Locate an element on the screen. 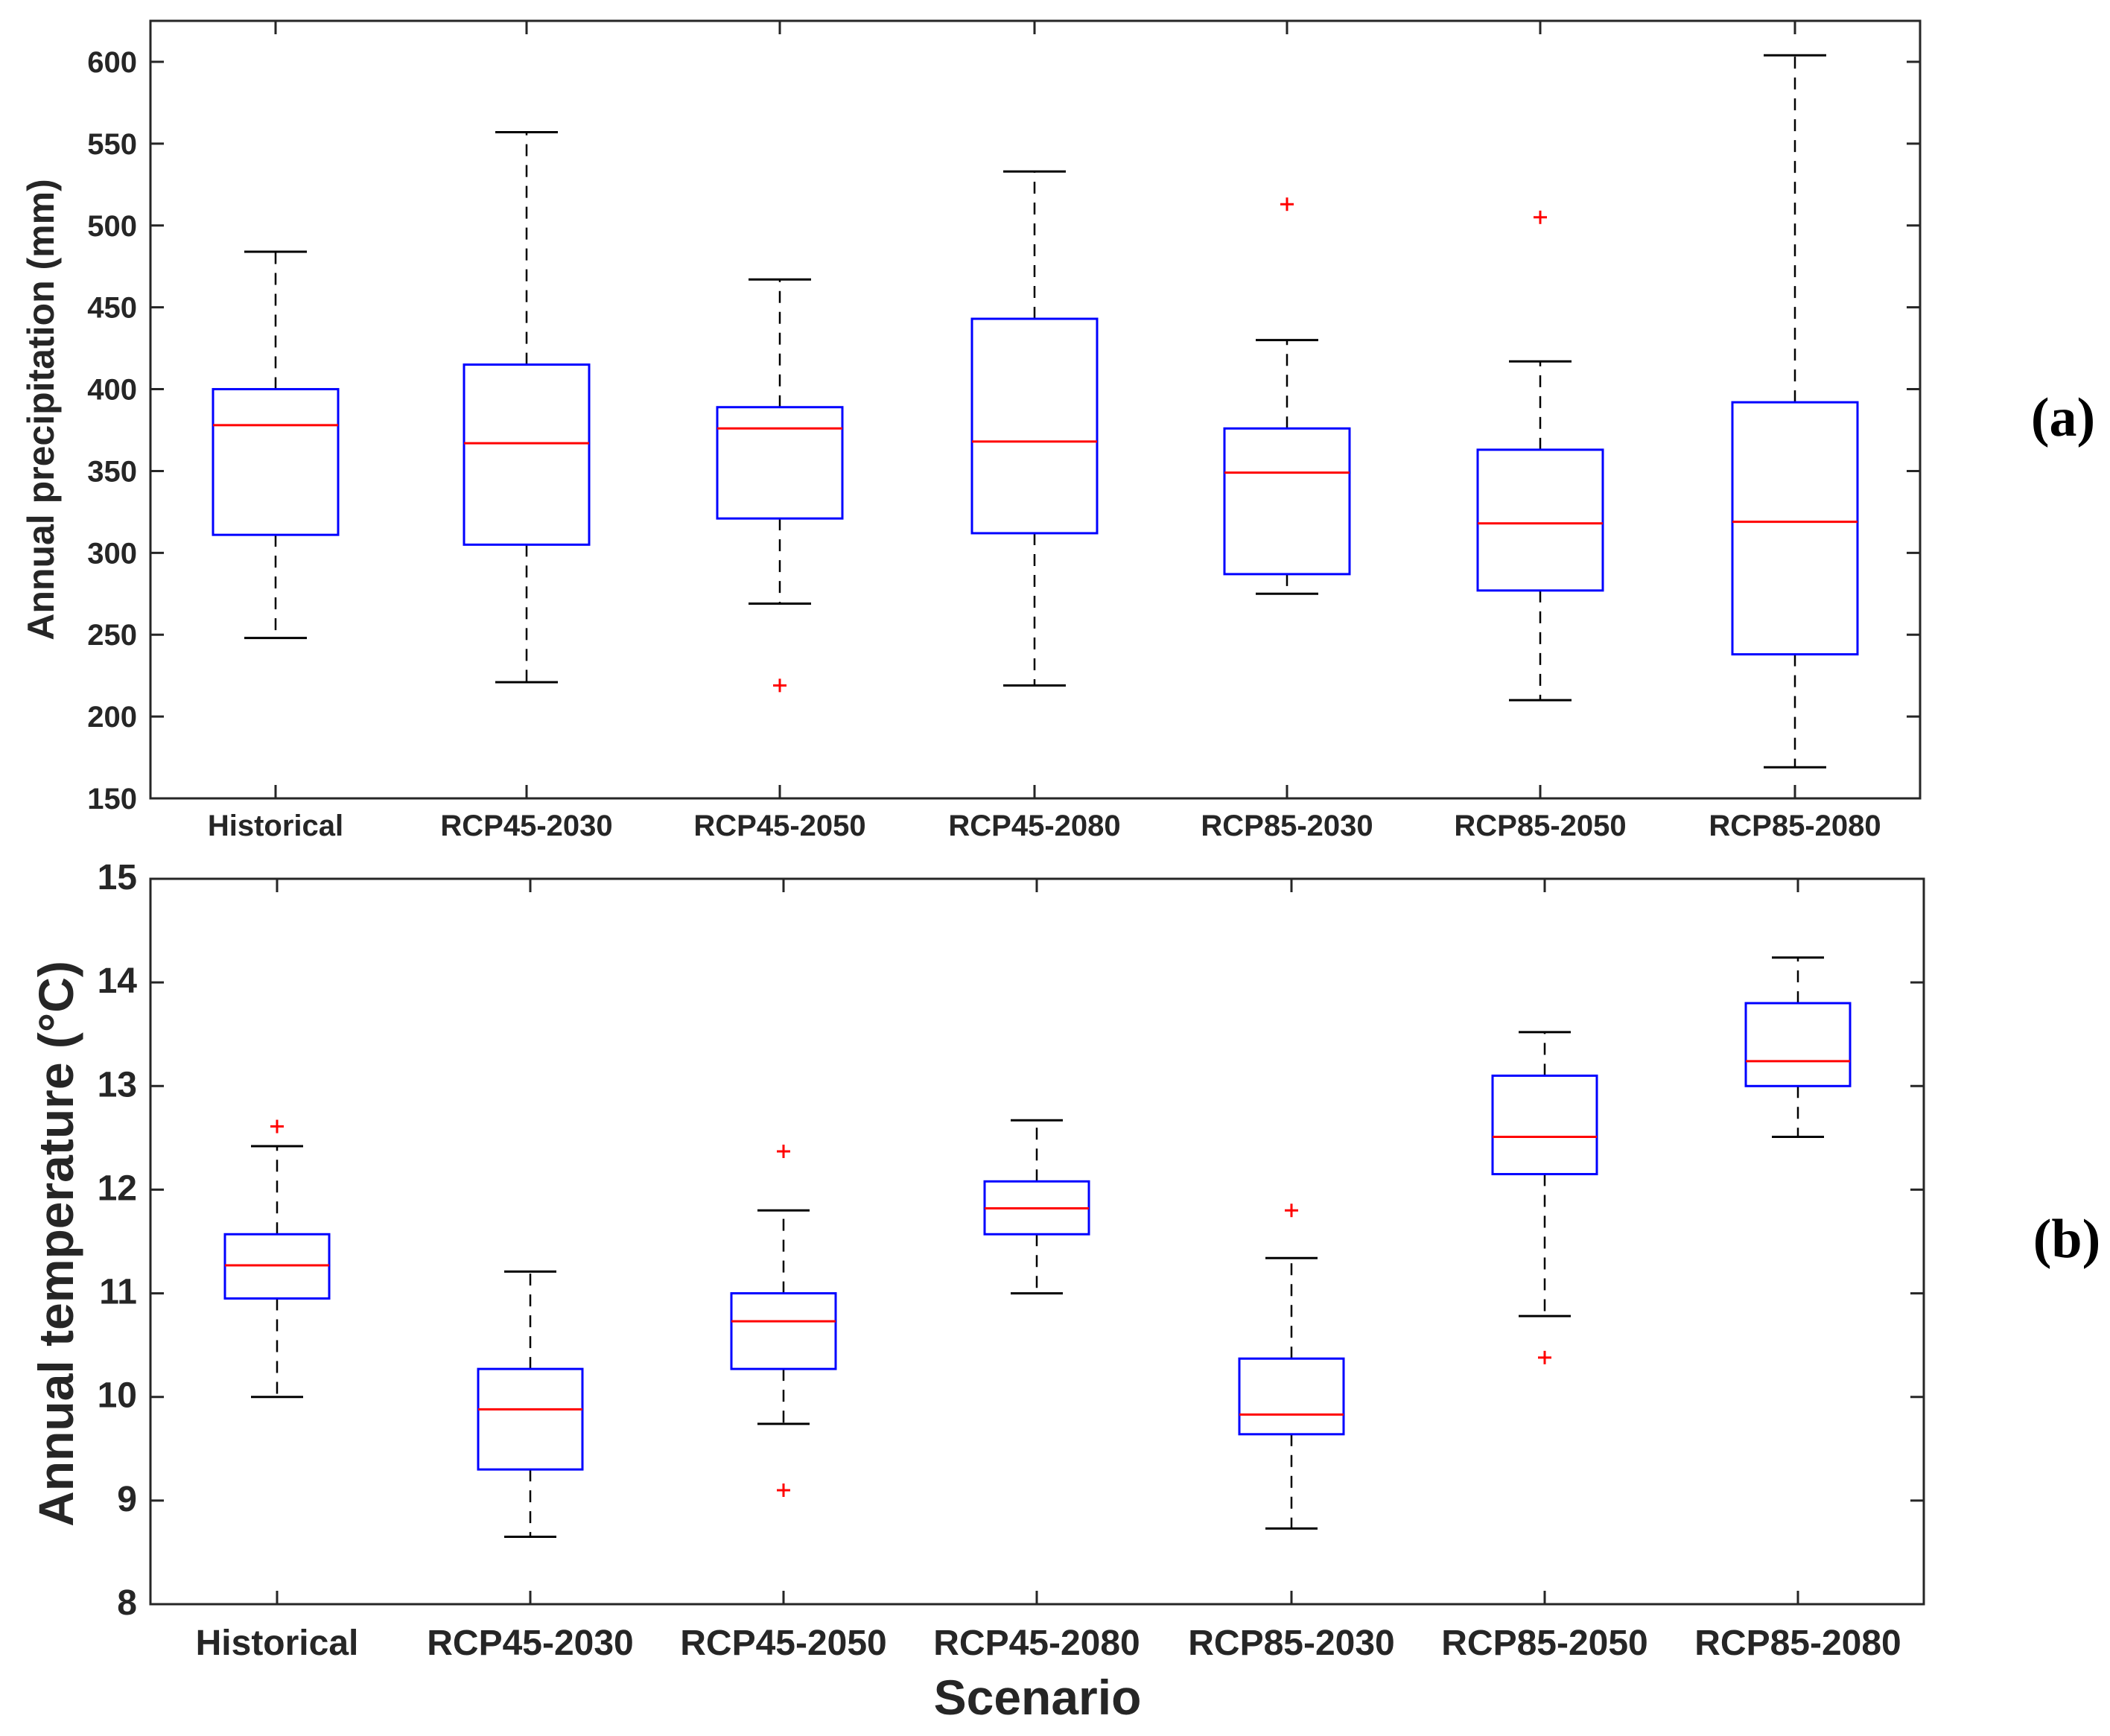 The width and height of the screenshot is (2110, 1736). y-tick-label: 350 is located at coordinates (112, 471).